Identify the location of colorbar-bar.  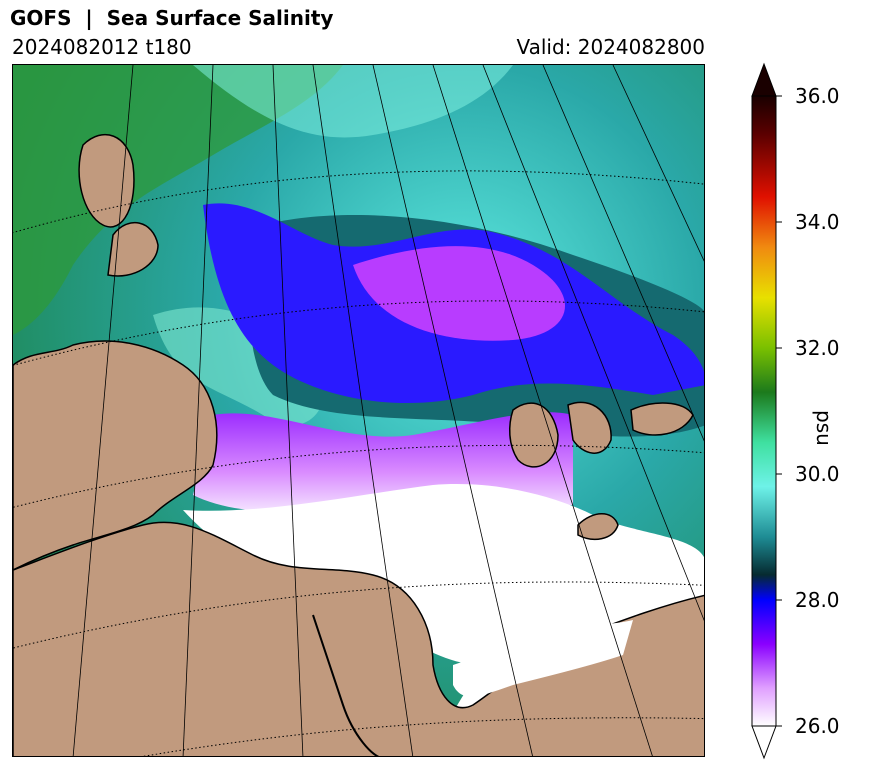
(764, 411).